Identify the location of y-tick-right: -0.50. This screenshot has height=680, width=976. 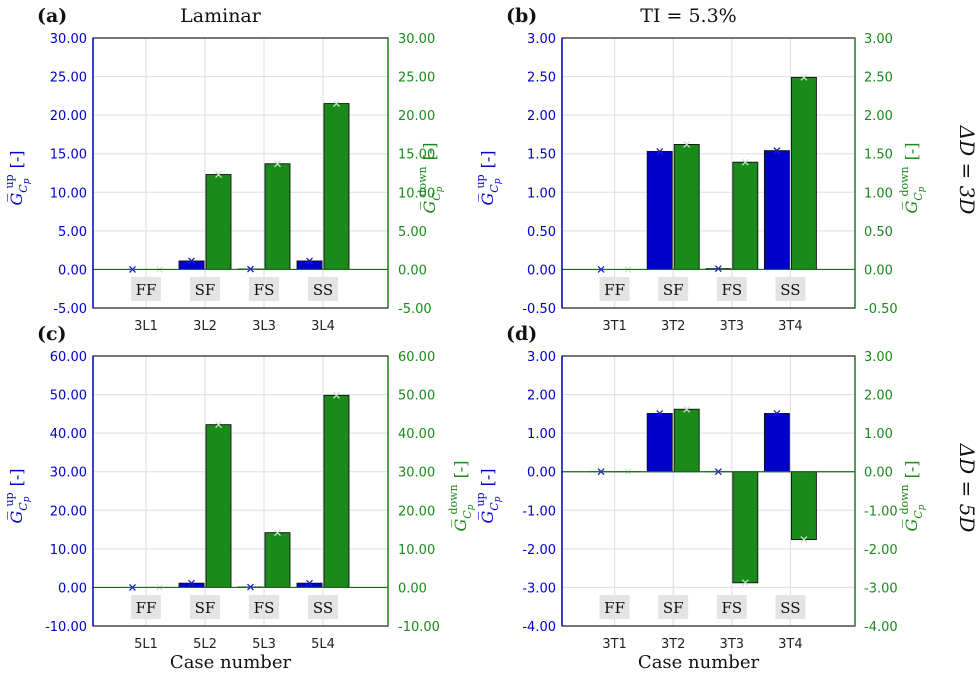
(881, 309).